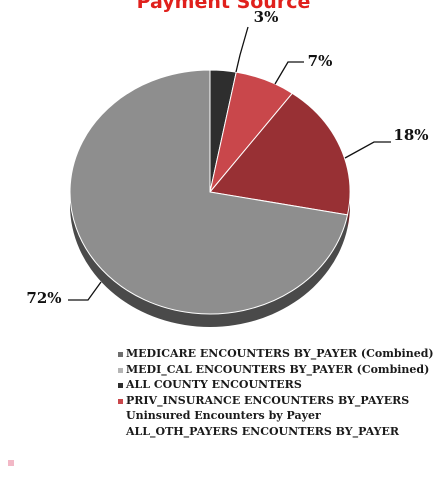 The image size is (447, 493). I want to click on legend-label: ALL COUNTY ENCOUNTERS, so click(214, 384).